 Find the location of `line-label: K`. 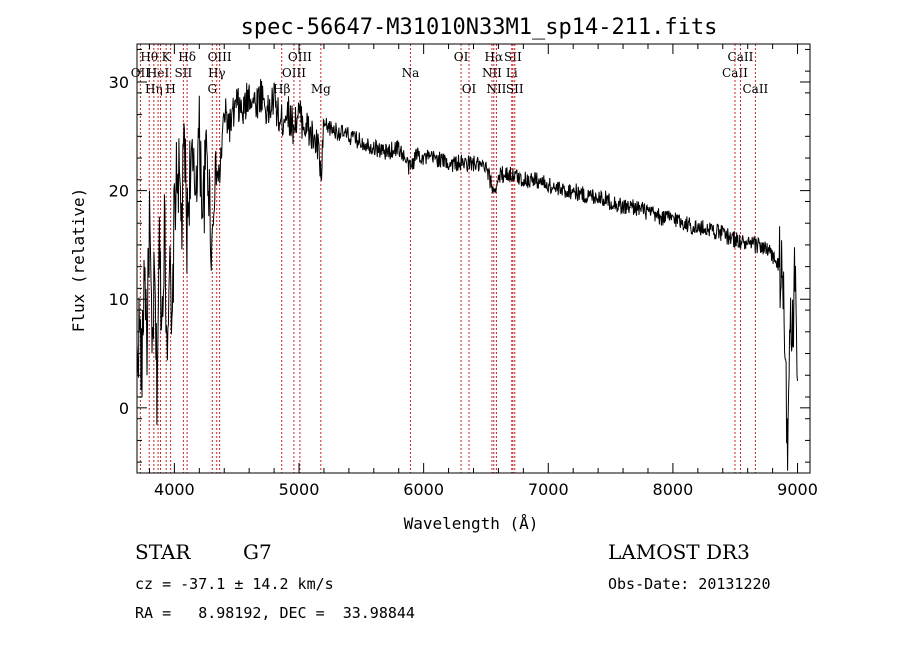

line-label: K is located at coordinates (167, 57).